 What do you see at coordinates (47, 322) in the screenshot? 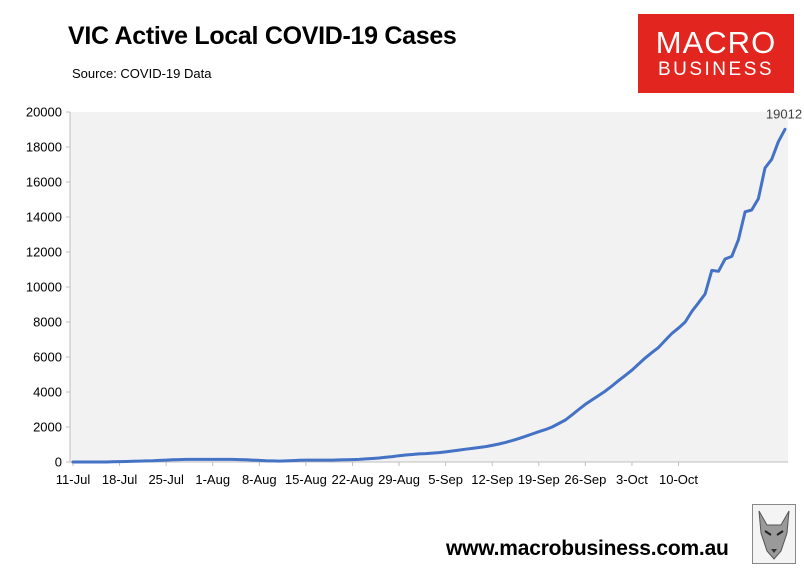
I see `y-tick-label: 8000` at bounding box center [47, 322].